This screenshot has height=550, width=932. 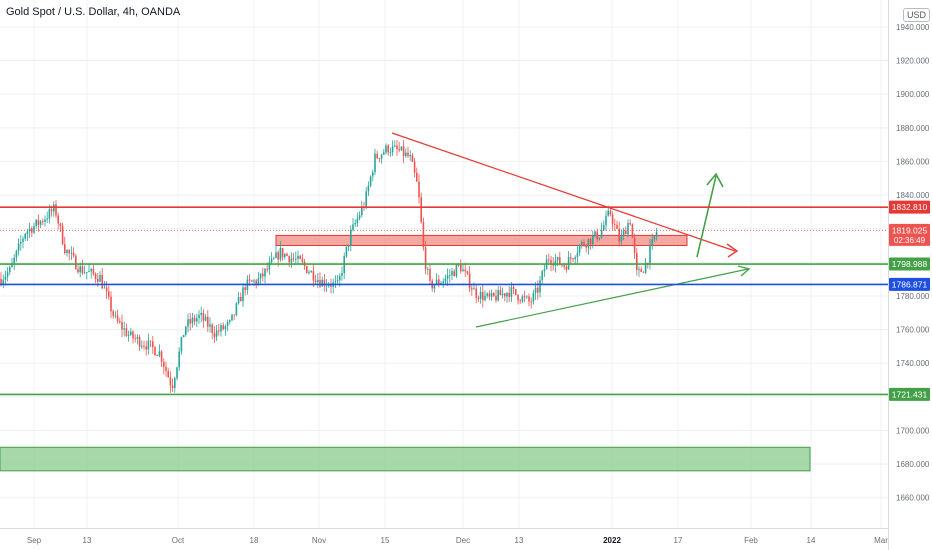 What do you see at coordinates (463, 540) in the screenshot?
I see `x-tick-label: Dec` at bounding box center [463, 540].